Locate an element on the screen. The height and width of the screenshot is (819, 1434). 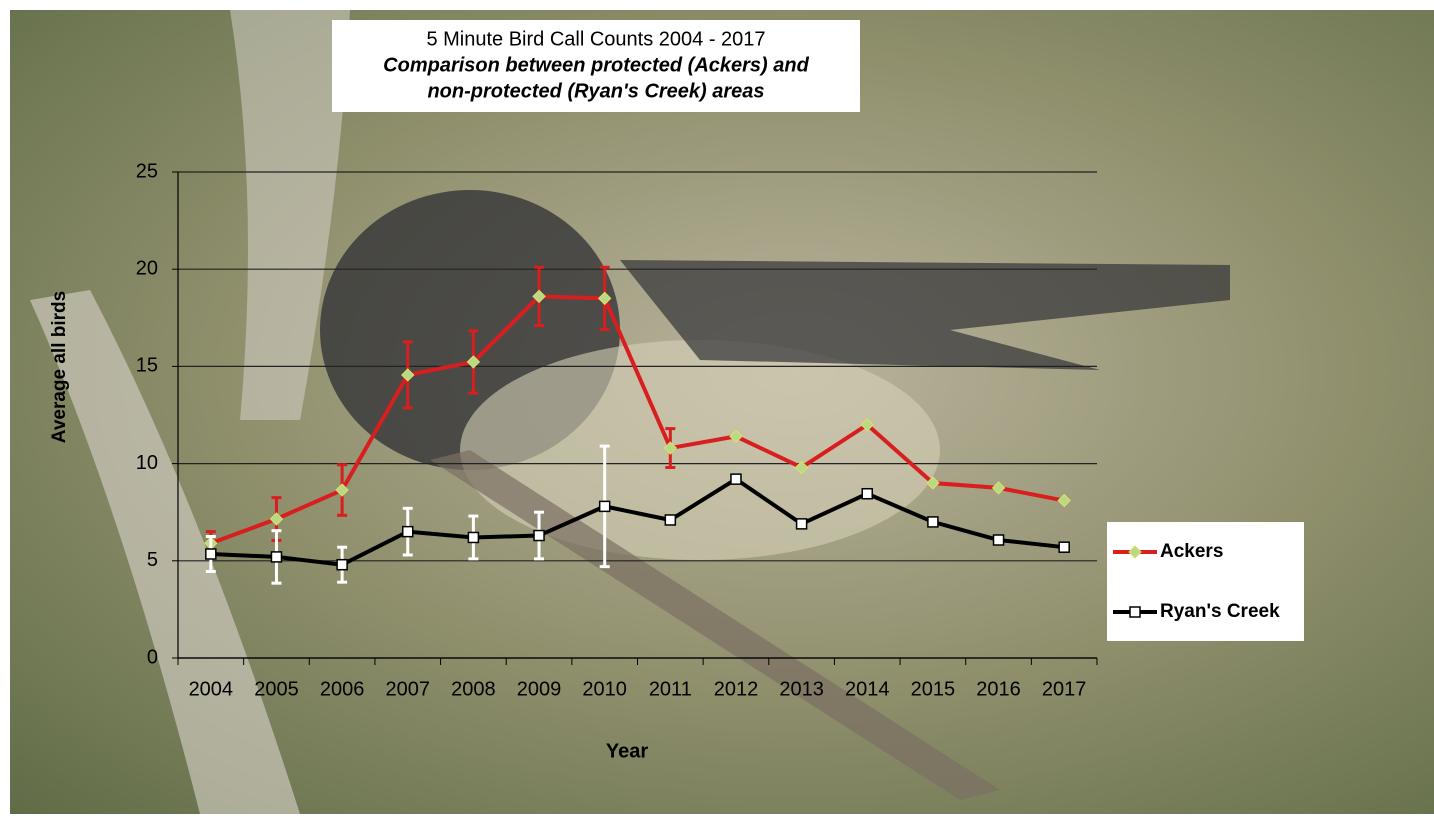
x-tick-label: 2011 is located at coordinates (670, 689).